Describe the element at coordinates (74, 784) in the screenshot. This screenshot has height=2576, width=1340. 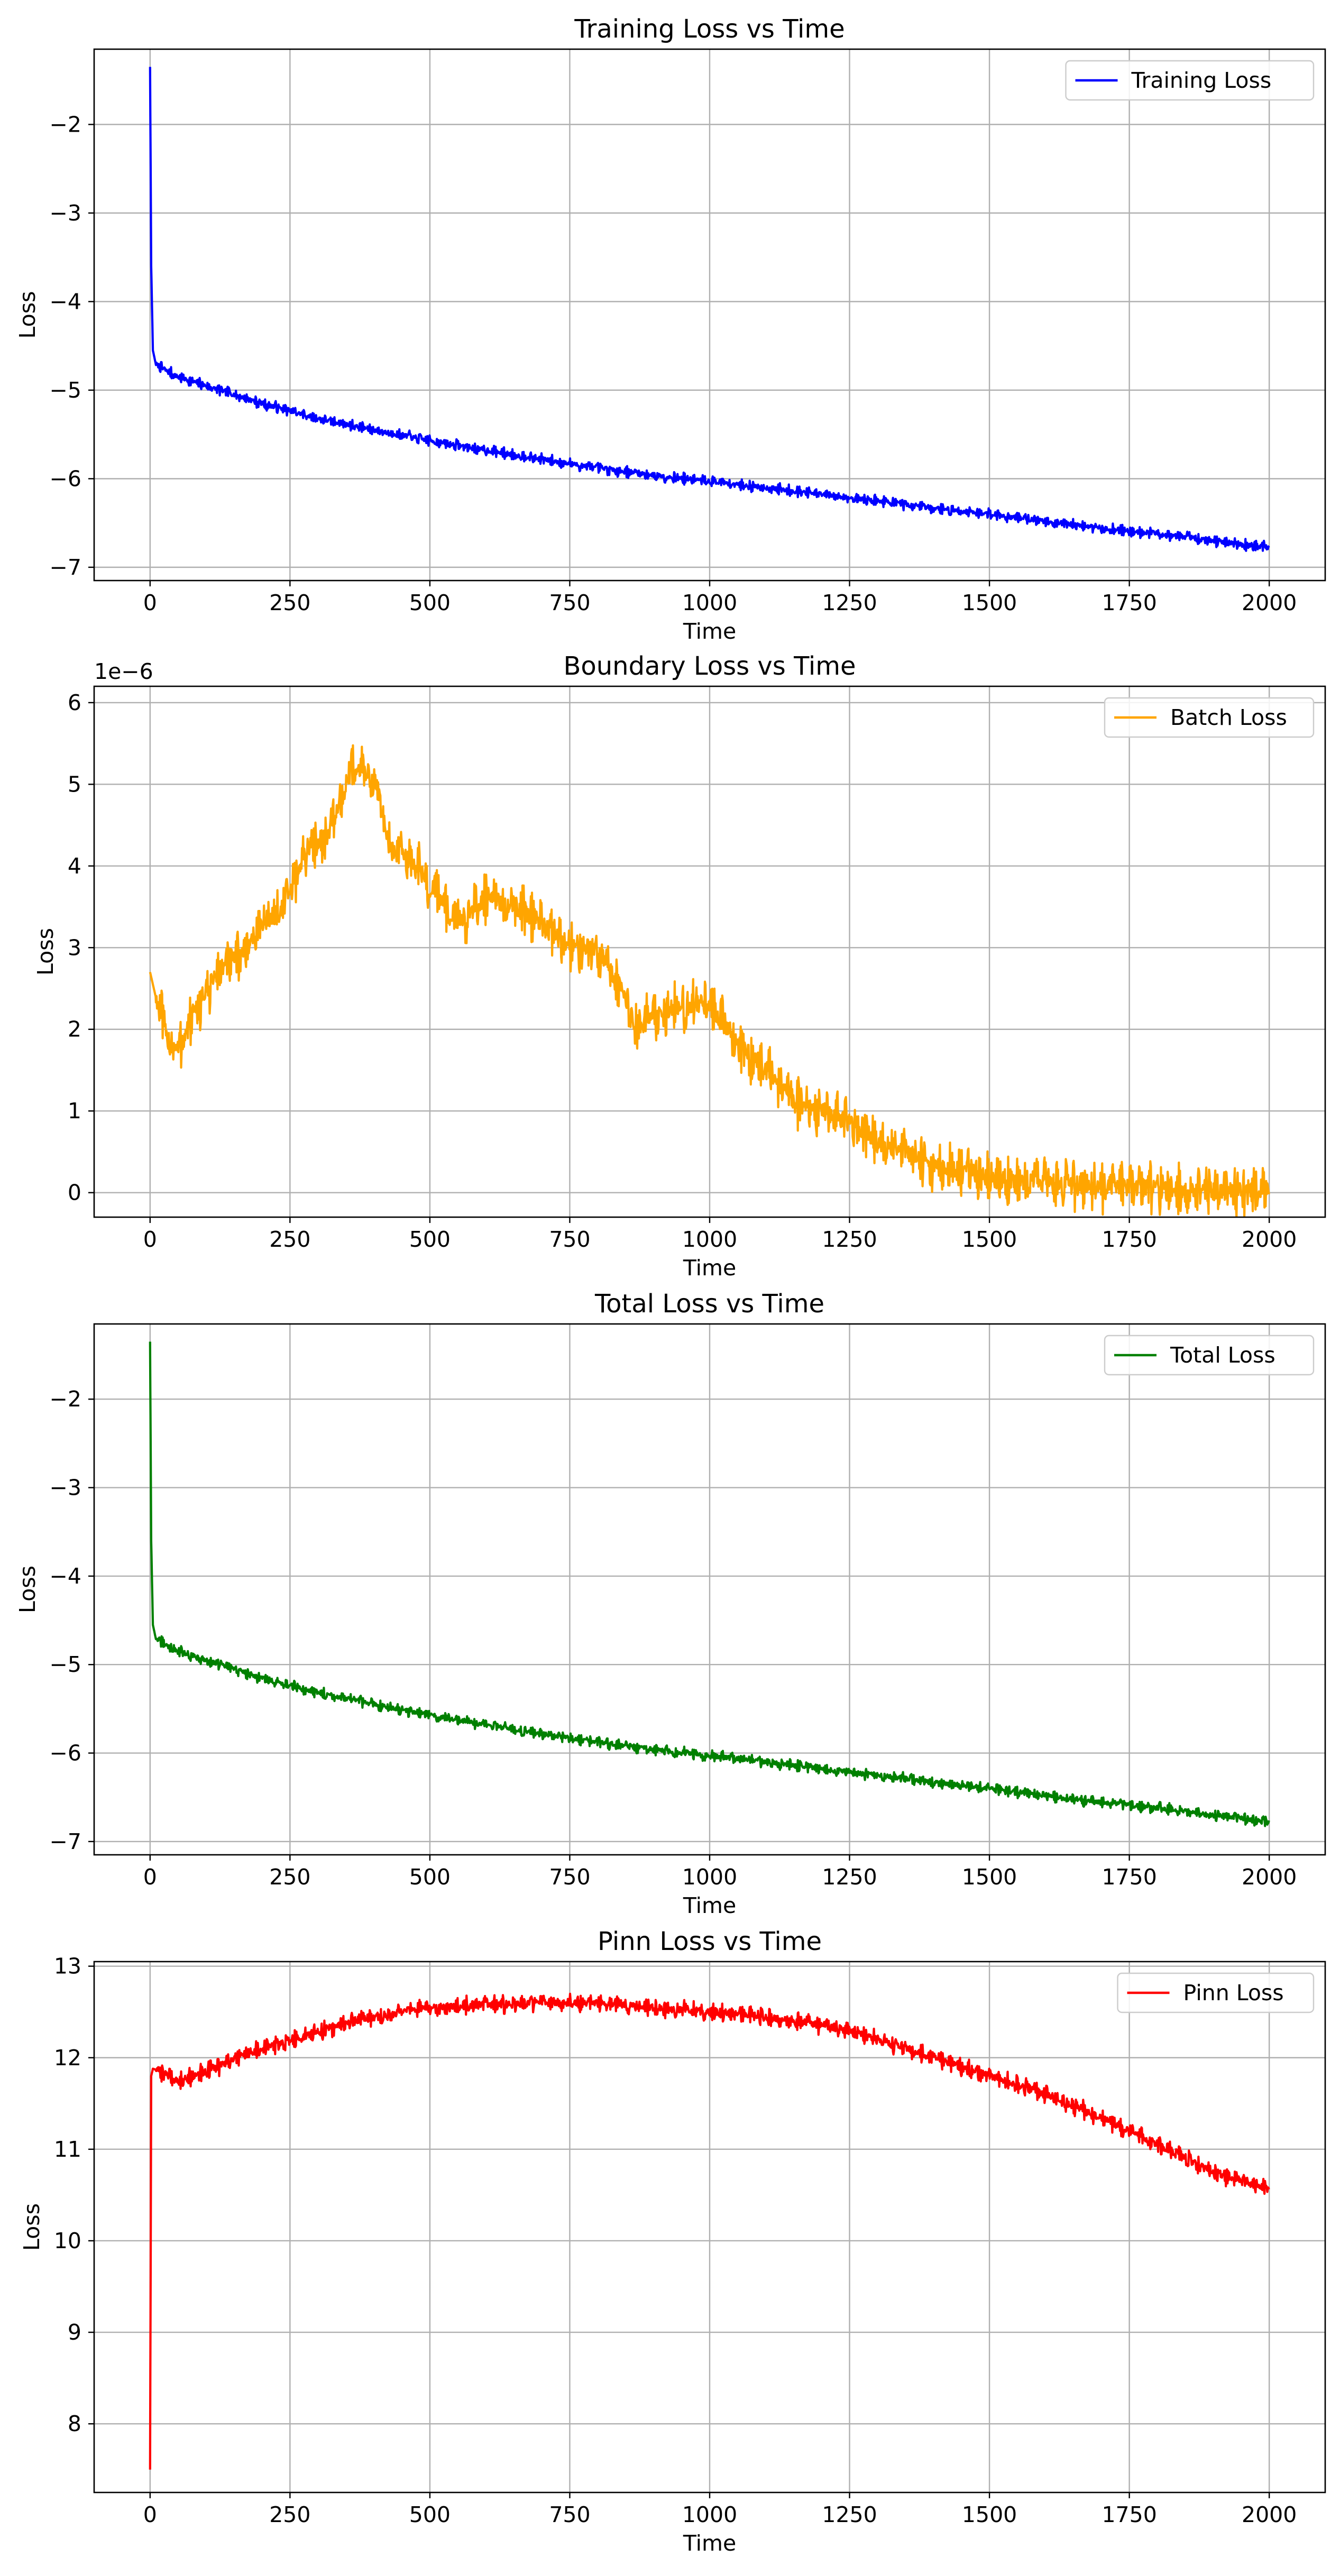
I see `y-tick-label: 5` at that location.